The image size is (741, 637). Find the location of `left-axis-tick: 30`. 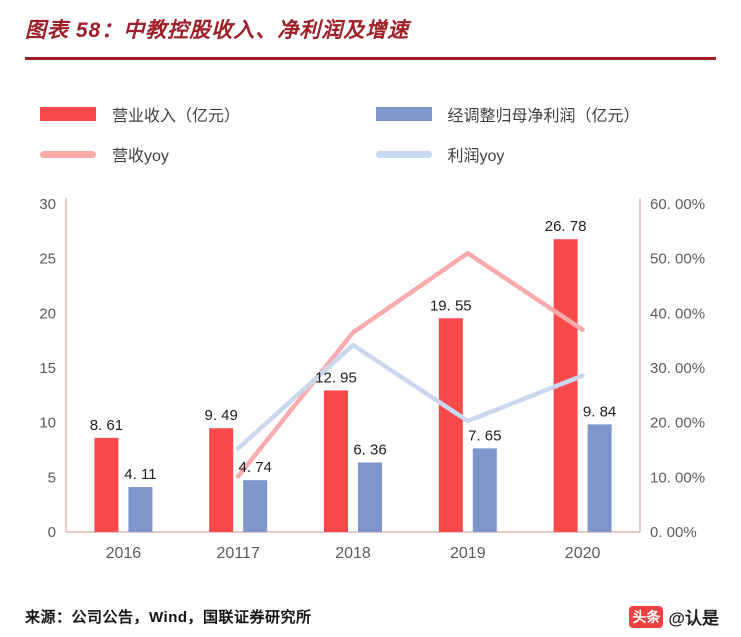

left-axis-tick: 30 is located at coordinates (47, 204).